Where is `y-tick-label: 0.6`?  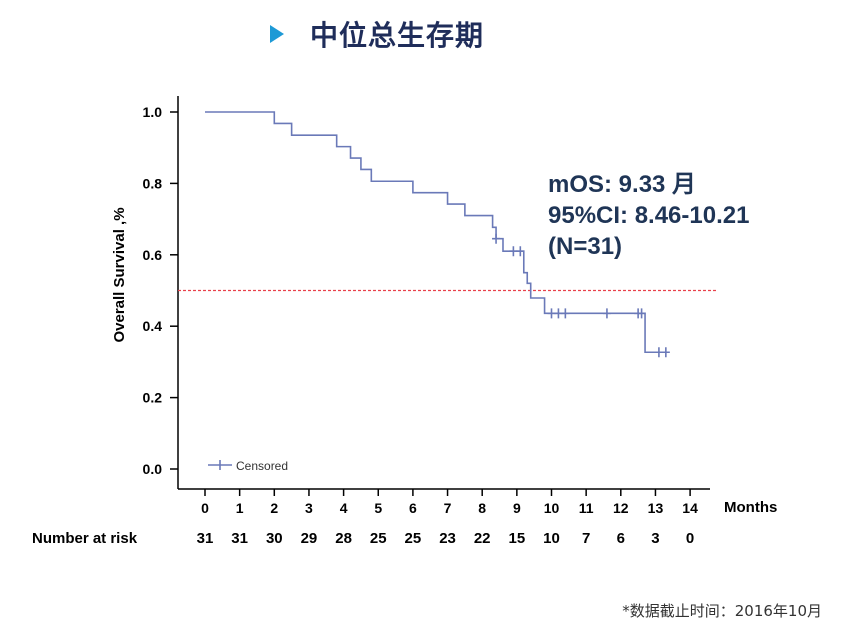 y-tick-label: 0.6 is located at coordinates (153, 255).